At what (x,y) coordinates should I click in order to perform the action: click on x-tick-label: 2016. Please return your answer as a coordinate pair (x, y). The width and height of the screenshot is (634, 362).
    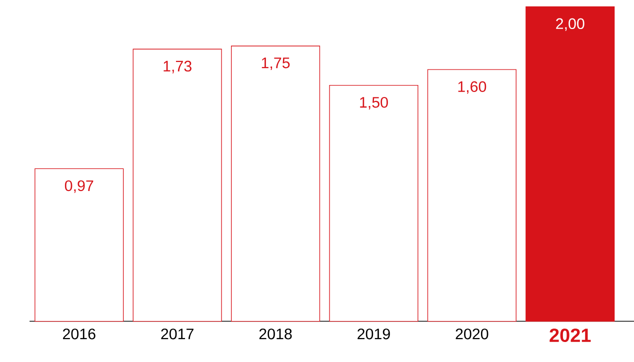
    Looking at the image, I should click on (79, 334).